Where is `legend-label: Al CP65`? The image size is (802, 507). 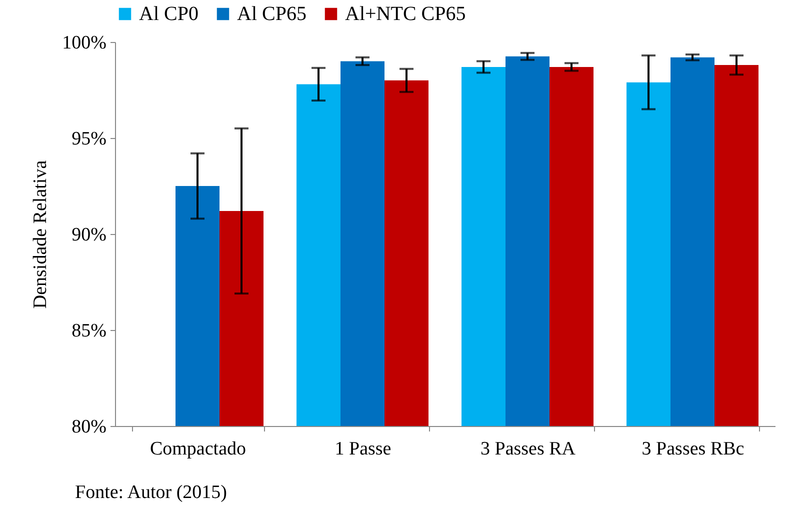
legend-label: Al CP65 is located at coordinates (271, 14).